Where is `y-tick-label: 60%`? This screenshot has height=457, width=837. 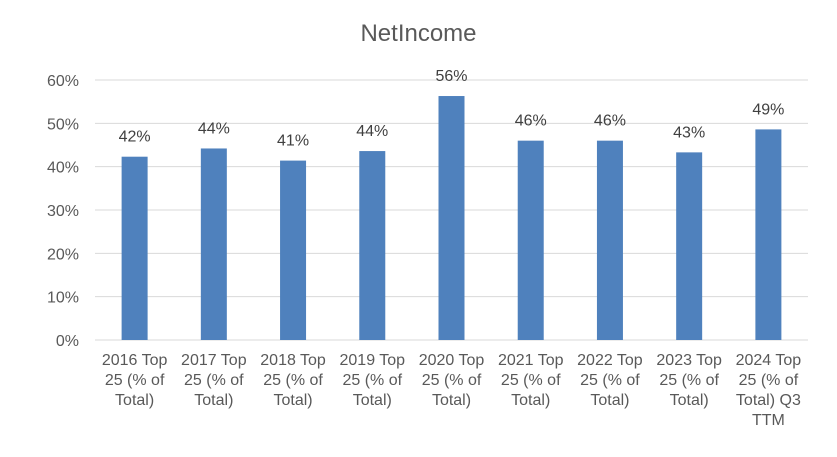
y-tick-label: 60% is located at coordinates (63, 81).